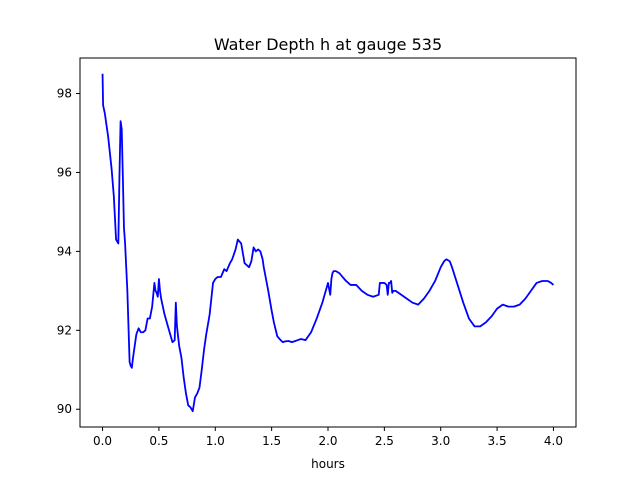 The height and width of the screenshot is (480, 640). Describe the element at coordinates (102, 441) in the screenshot. I see `x-tick-label: 0.0` at that location.